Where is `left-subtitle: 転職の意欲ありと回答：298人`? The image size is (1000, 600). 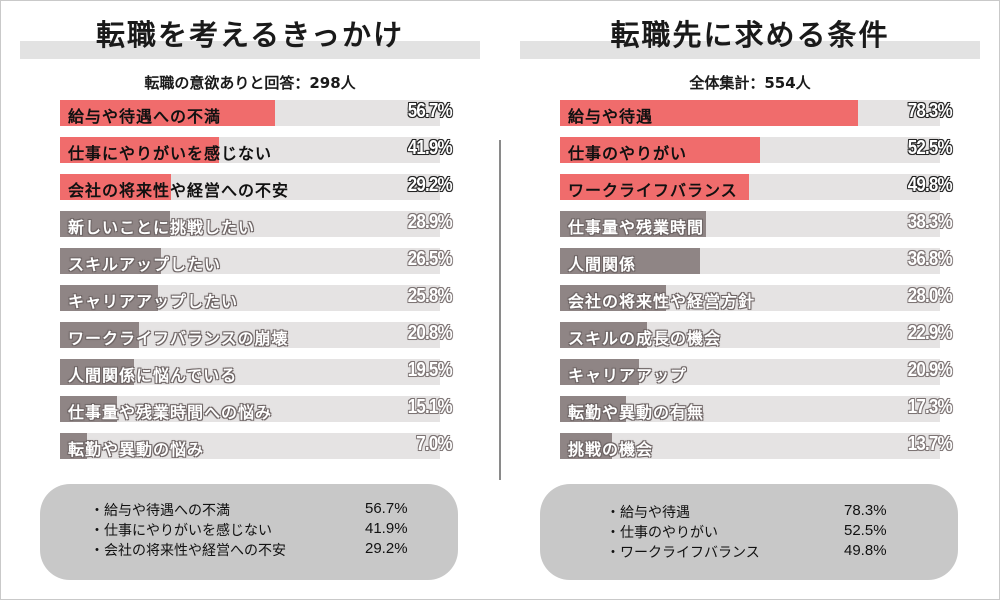
left-subtitle: 転職の意欲ありと回答：298人 is located at coordinates (250, 83).